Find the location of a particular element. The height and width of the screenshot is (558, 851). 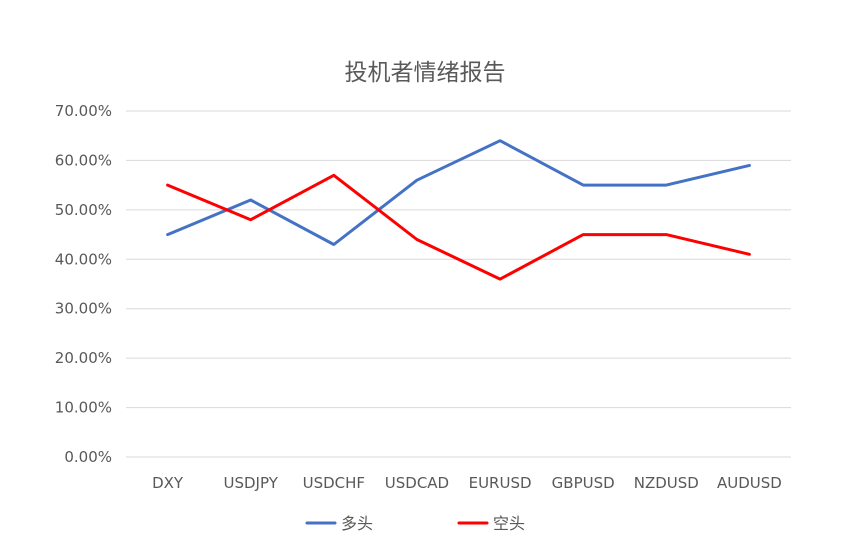

y-tick-label: 0.00% is located at coordinates (88, 457).